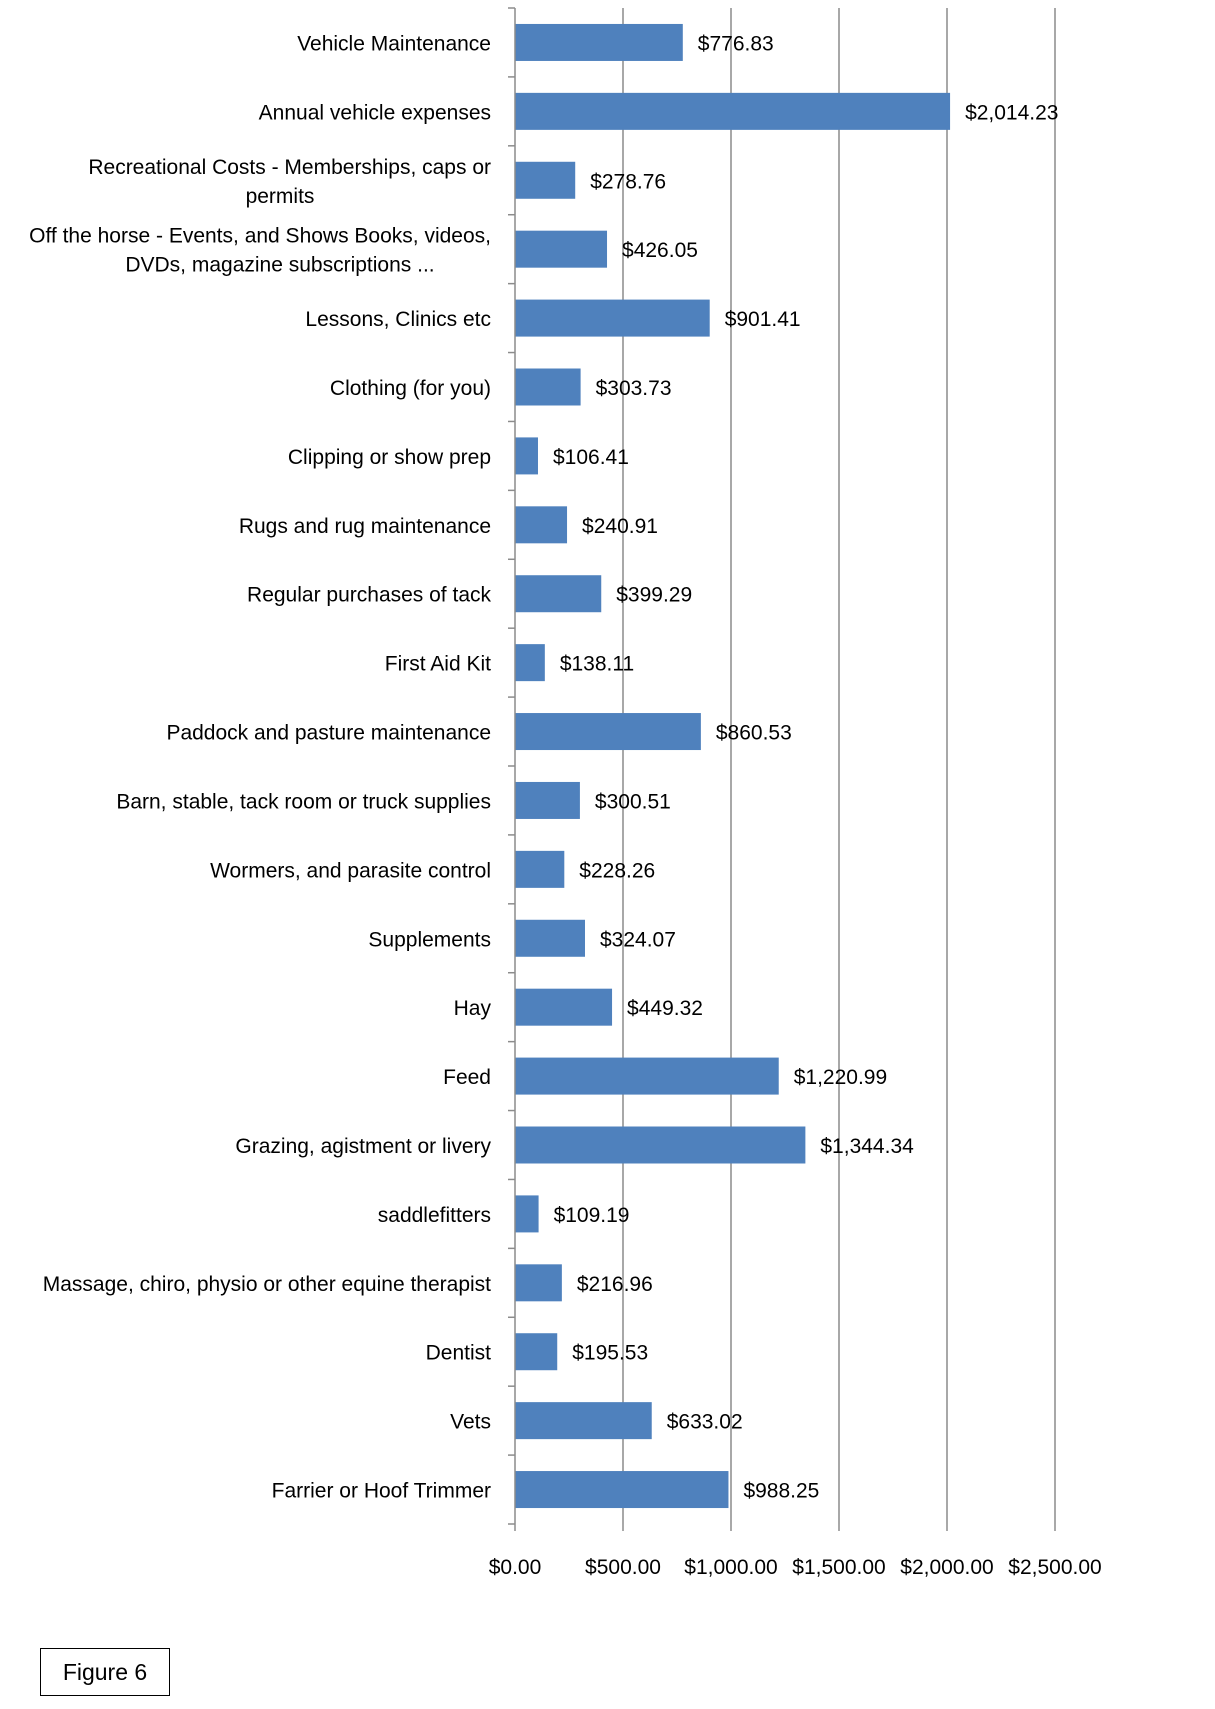 This screenshot has width=1215, height=1709. Describe the element at coordinates (633, 801) in the screenshot. I see `value-label: $300.51` at that location.